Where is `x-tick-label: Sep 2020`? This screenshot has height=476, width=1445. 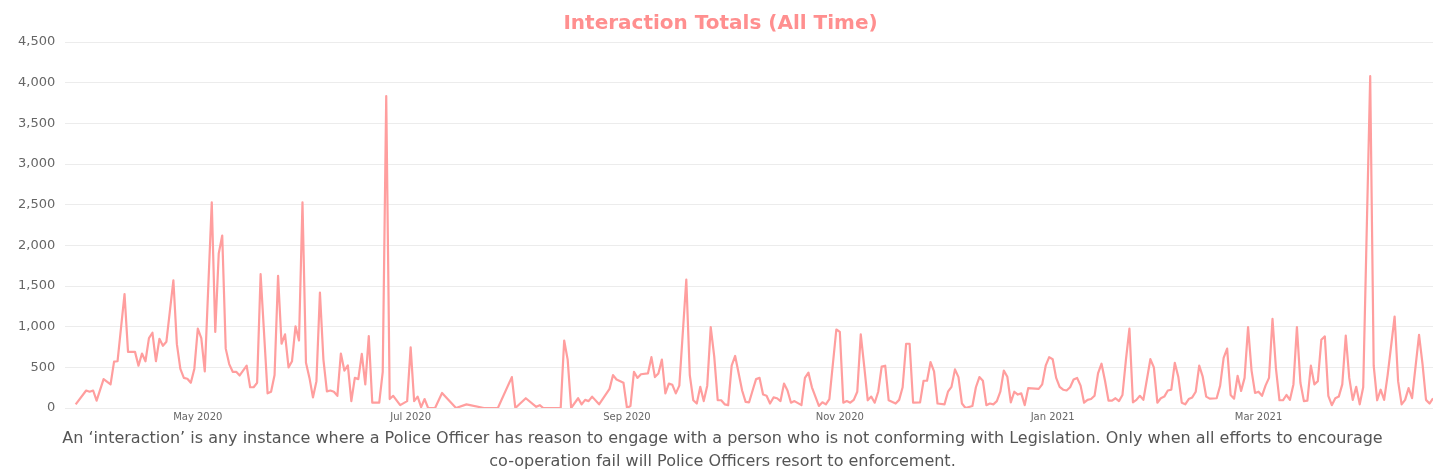
x-tick-label: Sep 2020 is located at coordinates (627, 416).